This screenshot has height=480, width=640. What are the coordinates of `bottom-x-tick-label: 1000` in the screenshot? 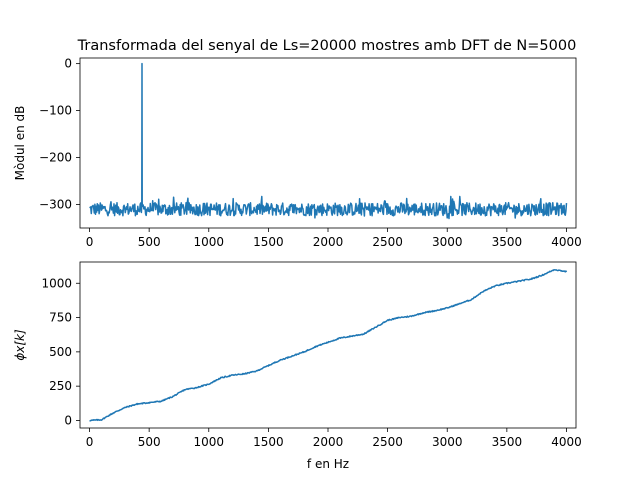 It's located at (208, 442).